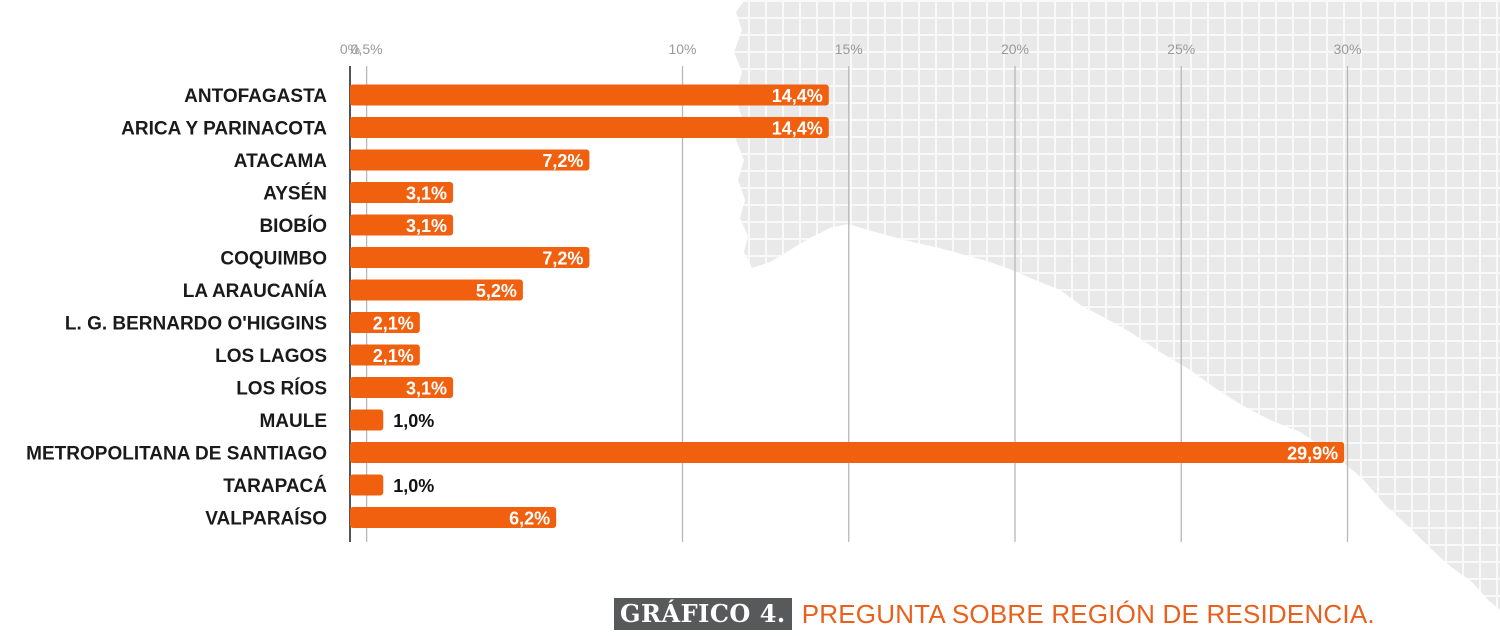 The width and height of the screenshot is (1500, 636). What do you see at coordinates (224, 129) in the screenshot?
I see `category-label: ARICA Y PARINACOTA` at bounding box center [224, 129].